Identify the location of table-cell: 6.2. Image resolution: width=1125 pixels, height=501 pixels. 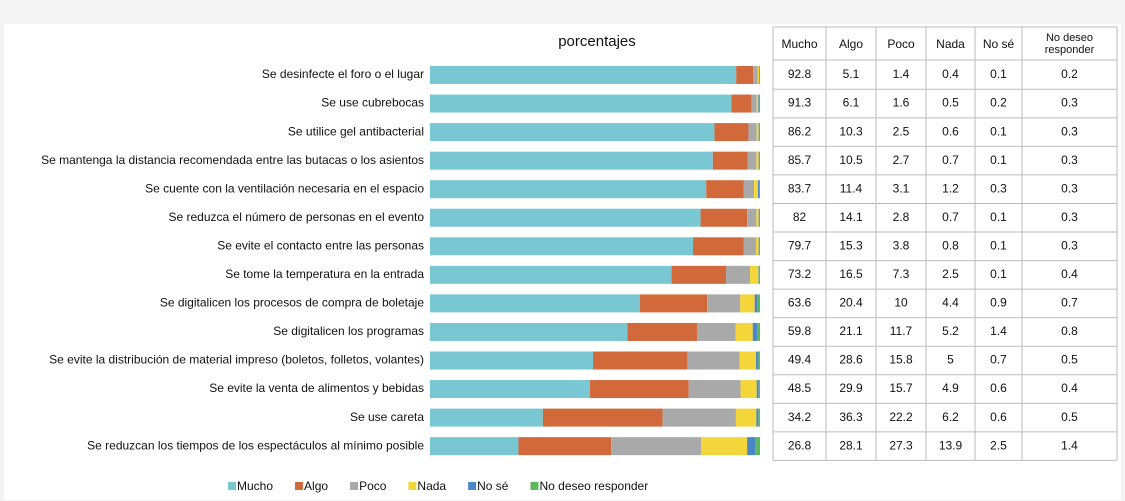
(950, 417).